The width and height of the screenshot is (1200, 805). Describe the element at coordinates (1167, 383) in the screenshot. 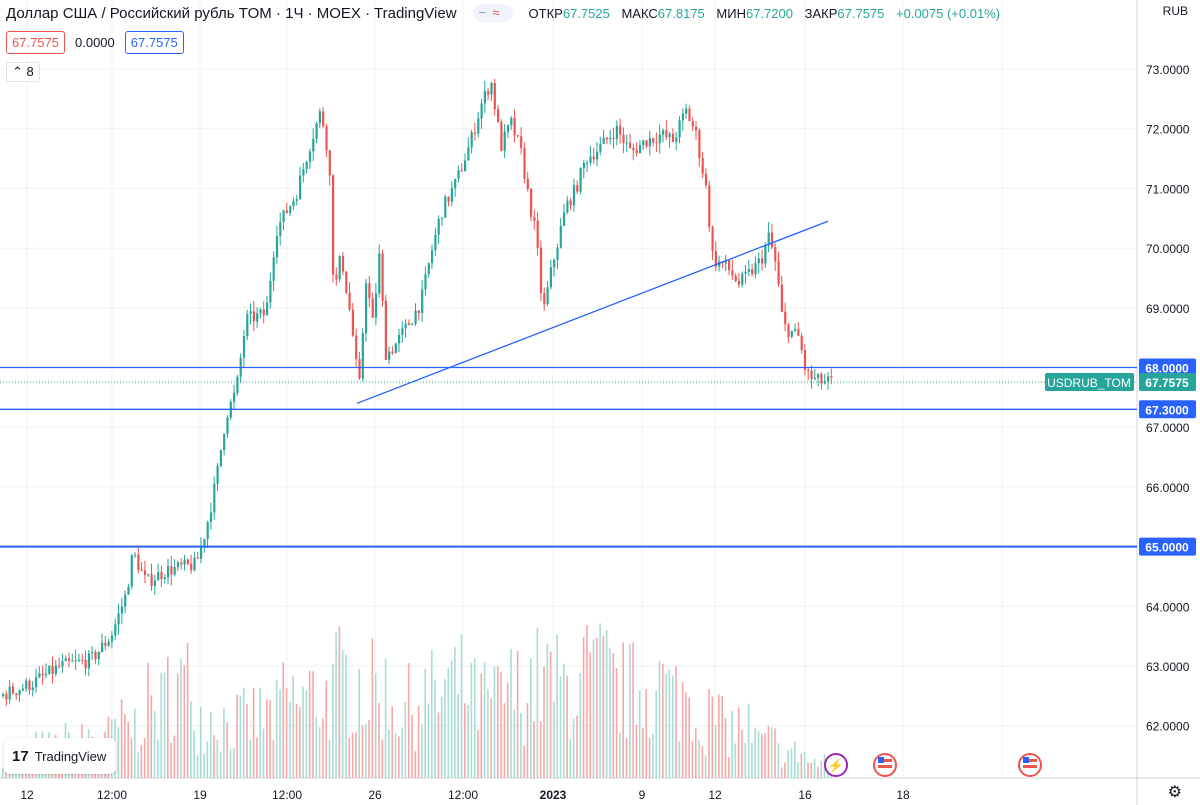

I see `price-tag-current: 67.7575` at that location.